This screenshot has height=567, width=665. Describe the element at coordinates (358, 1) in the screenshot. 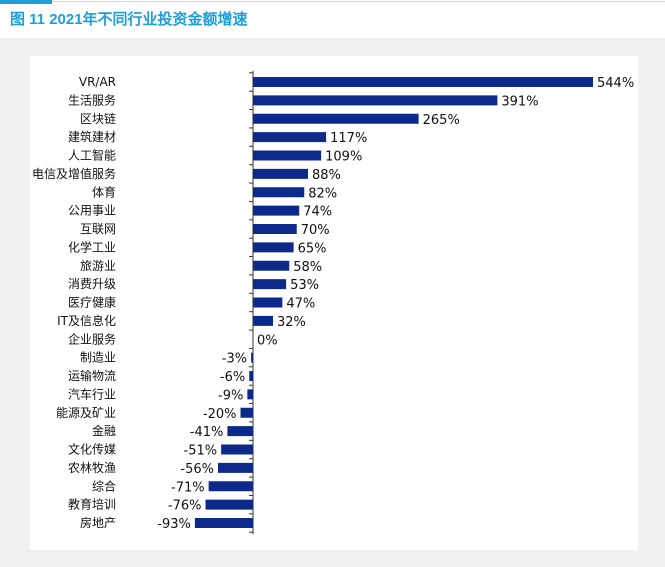

I see `top-divider` at that location.